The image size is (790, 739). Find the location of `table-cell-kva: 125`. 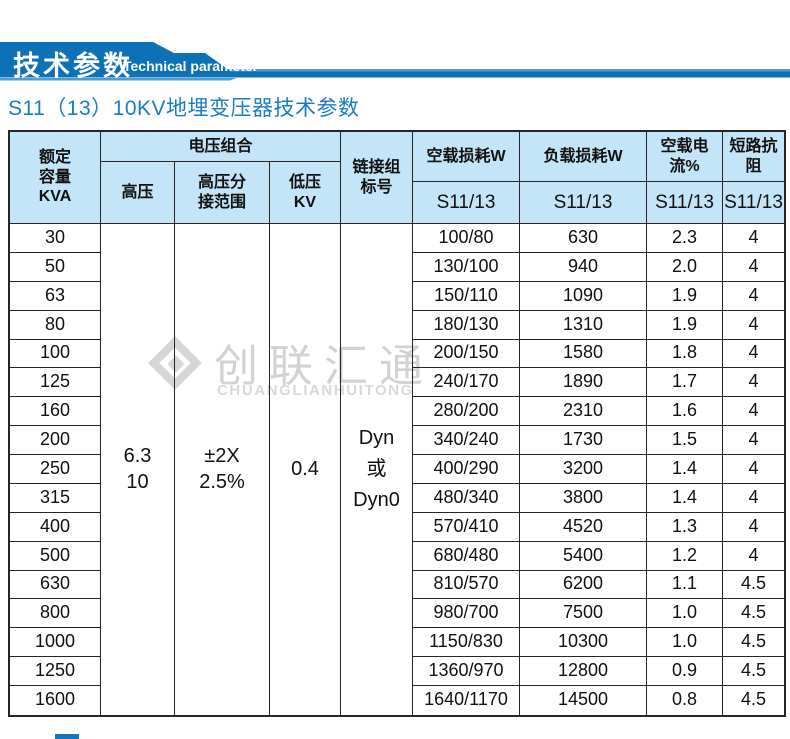

table-cell-kva: 125 is located at coordinates (55, 383).